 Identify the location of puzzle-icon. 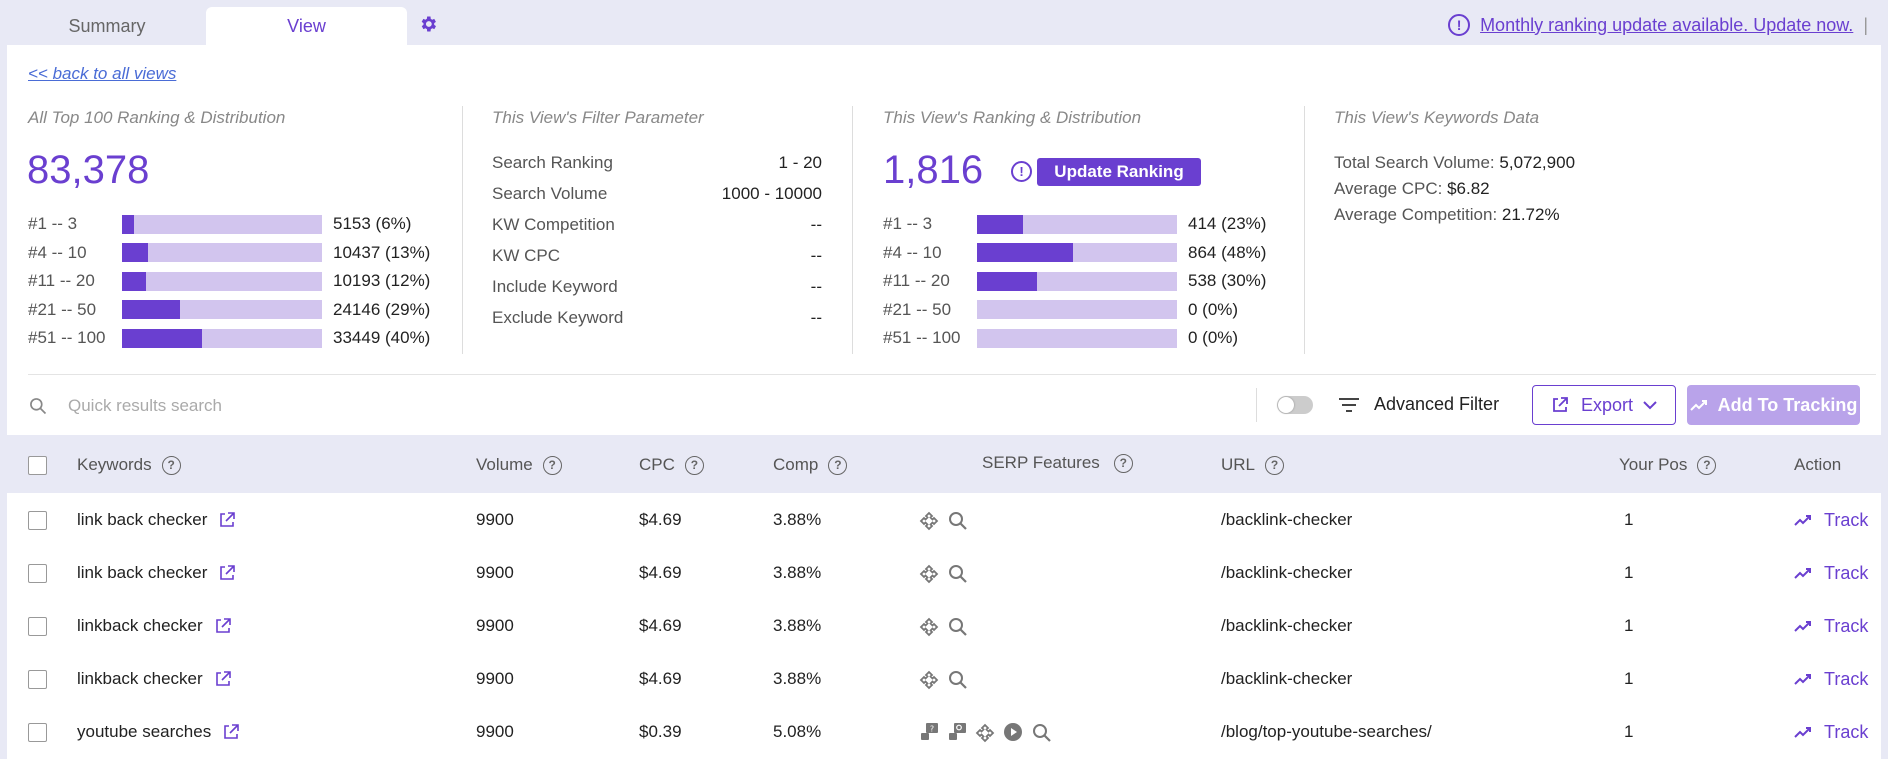
(985, 733).